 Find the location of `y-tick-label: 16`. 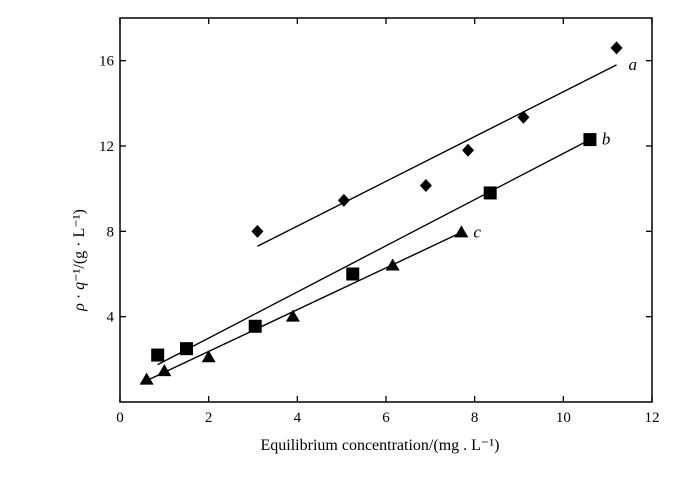

y-tick-label: 16 is located at coordinates (107, 62).